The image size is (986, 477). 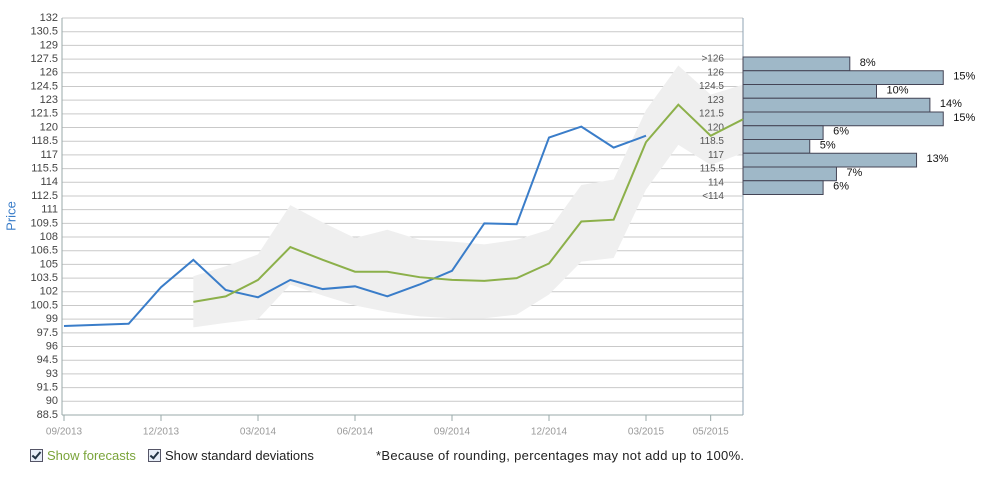 What do you see at coordinates (49, 182) in the screenshot?
I see `y-tick-label: 114` at bounding box center [49, 182].